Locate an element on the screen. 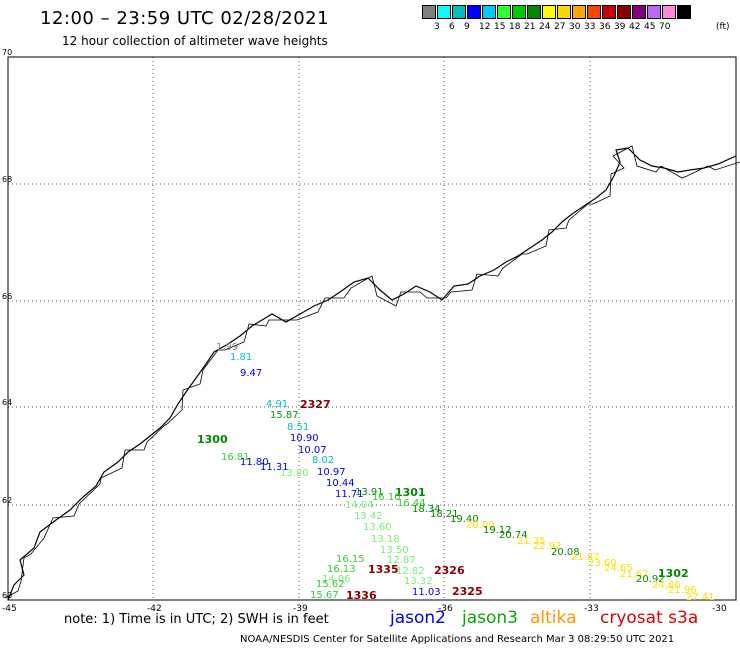 Image resolution: width=740 pixels, height=650 pixels. color-tick-label: 30 is located at coordinates (575, 27).